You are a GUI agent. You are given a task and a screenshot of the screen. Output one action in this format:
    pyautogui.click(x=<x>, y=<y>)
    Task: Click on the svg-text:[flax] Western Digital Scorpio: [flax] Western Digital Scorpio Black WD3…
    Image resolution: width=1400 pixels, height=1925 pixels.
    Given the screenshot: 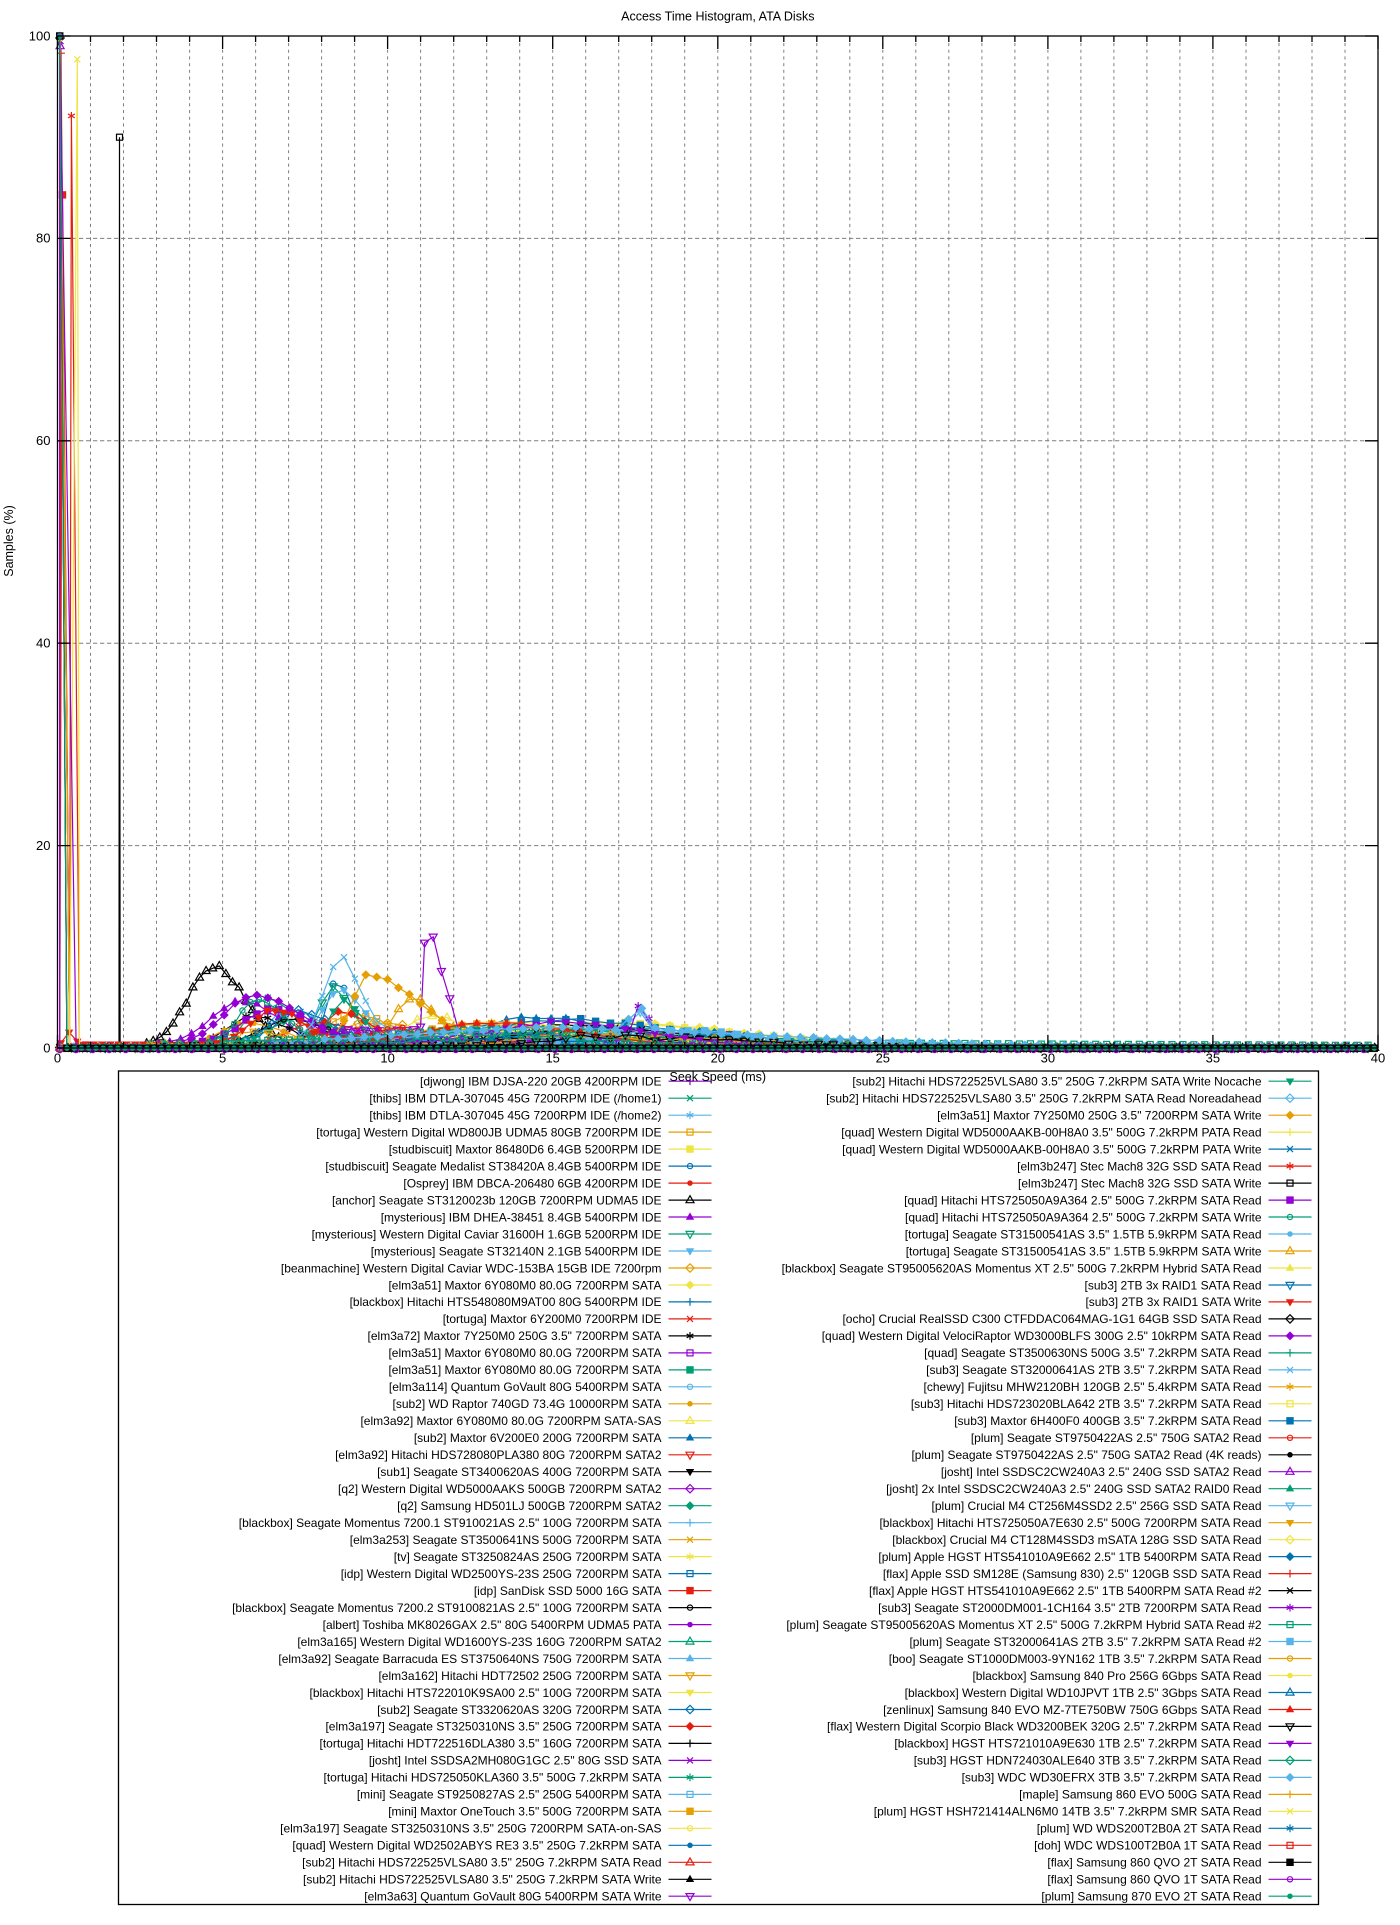 What is the action you would take?
    pyautogui.click(x=1044, y=1727)
    